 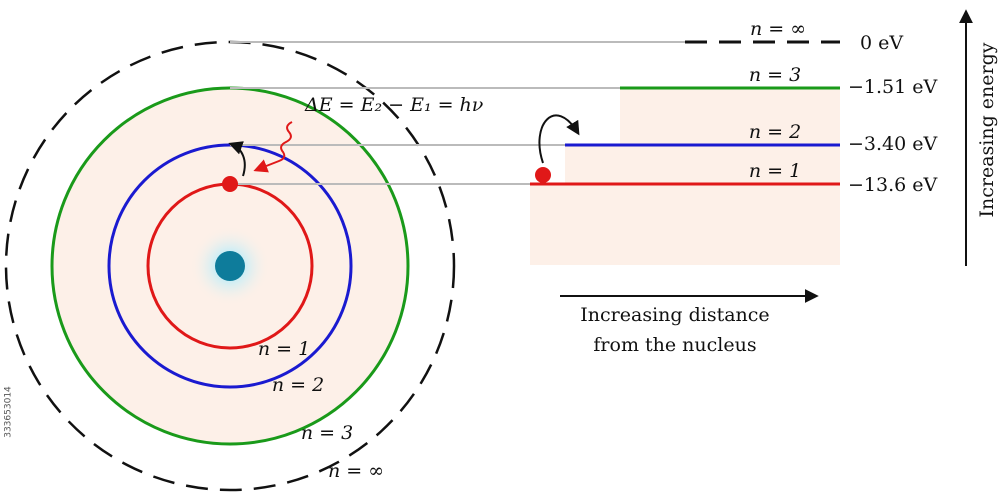 I want to click on orbit-label: n = ∞, so click(x=356, y=471).